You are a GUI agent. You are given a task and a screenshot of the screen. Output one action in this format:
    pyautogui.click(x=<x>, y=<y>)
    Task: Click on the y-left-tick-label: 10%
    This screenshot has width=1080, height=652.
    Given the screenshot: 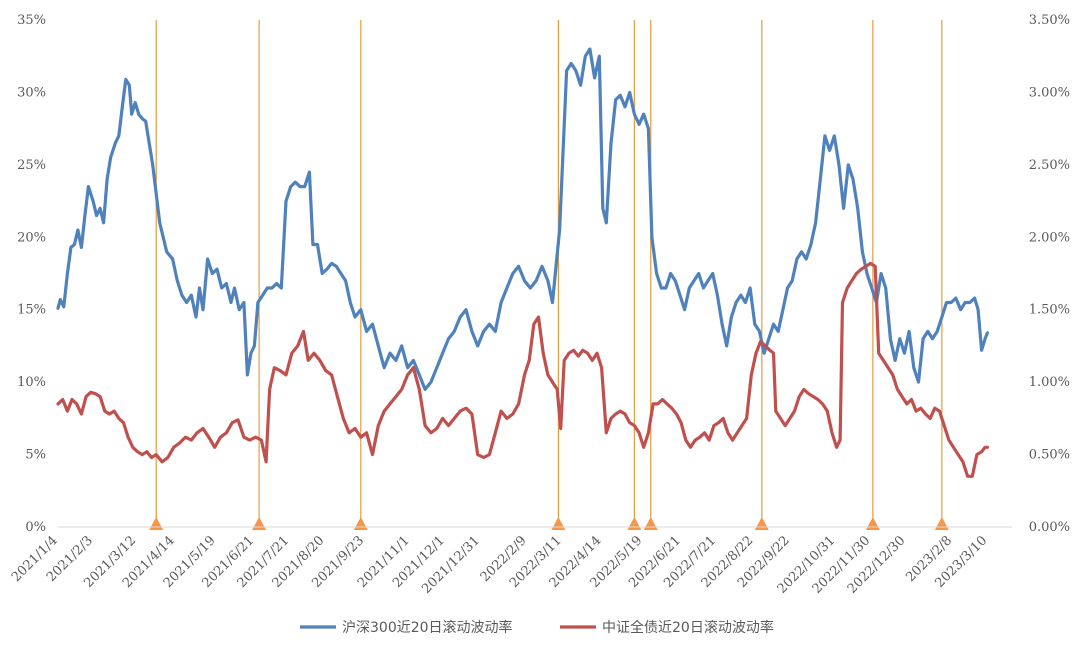 What is the action you would take?
    pyautogui.click(x=31, y=382)
    